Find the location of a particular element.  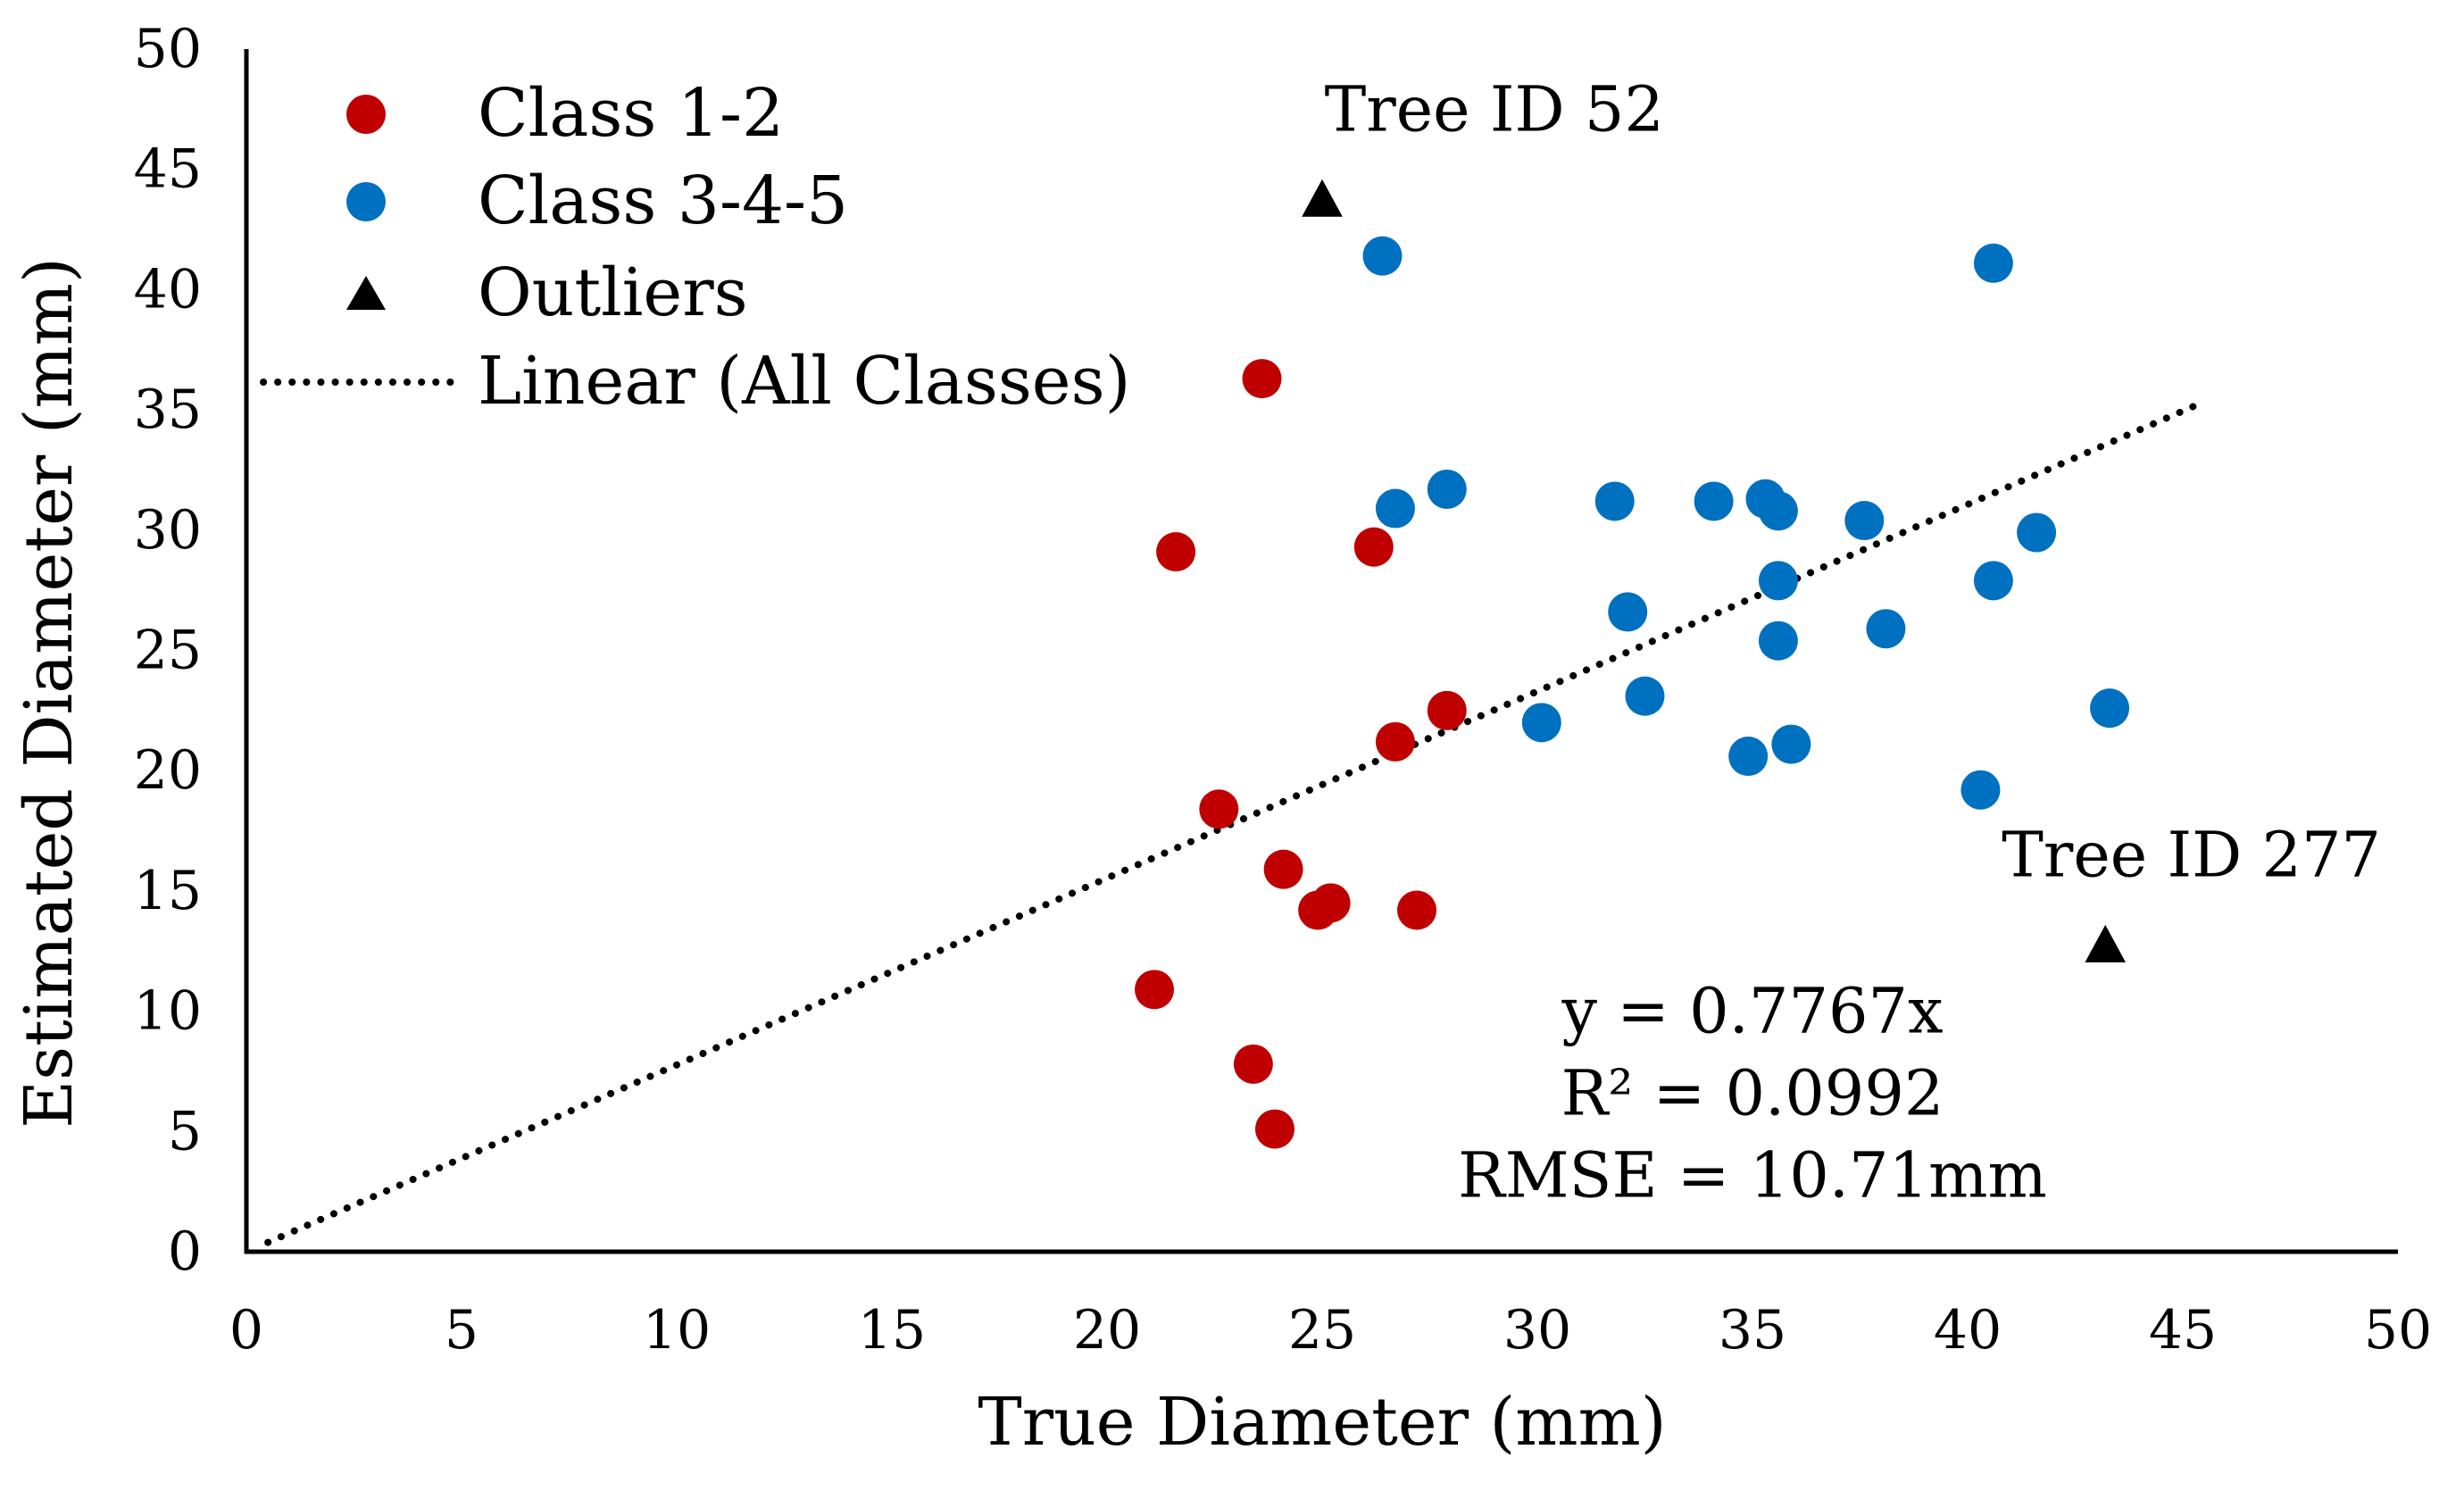

equation-label: y = 0.7767x is located at coordinates (1752, 1012).